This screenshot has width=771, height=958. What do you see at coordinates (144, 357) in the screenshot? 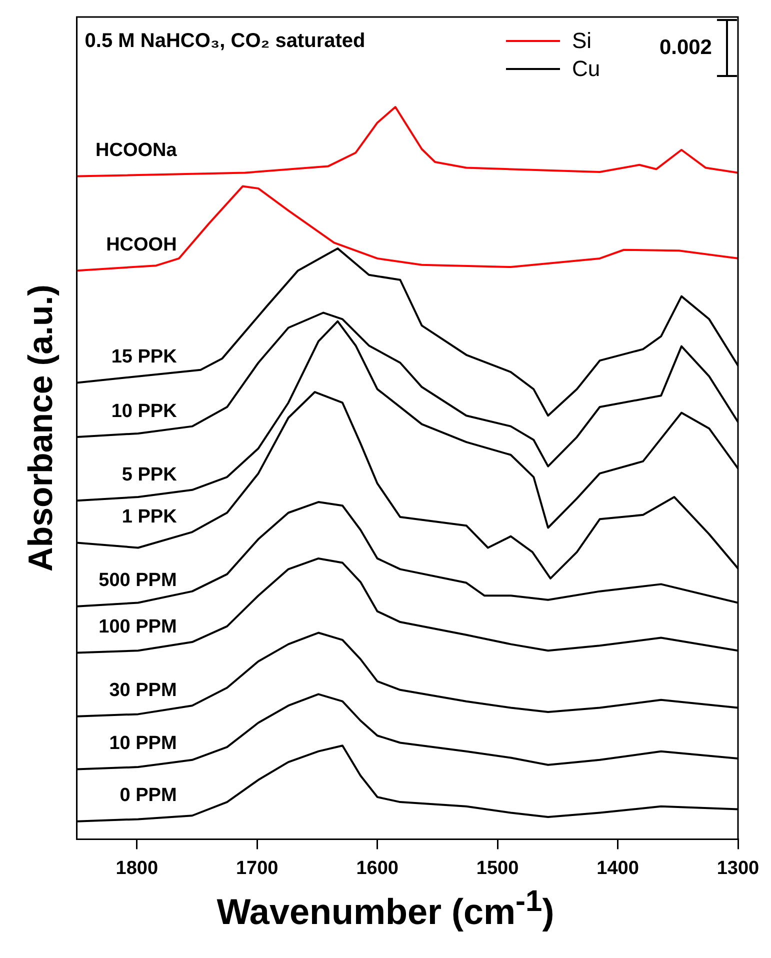
I see `series-label: 15 PPK` at bounding box center [144, 357].